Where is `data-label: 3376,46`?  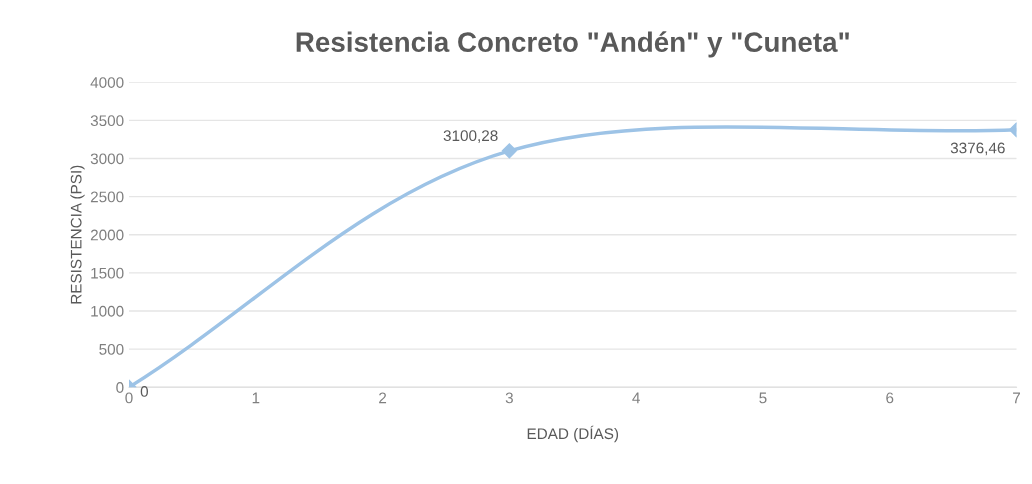 data-label: 3376,46 is located at coordinates (977, 149).